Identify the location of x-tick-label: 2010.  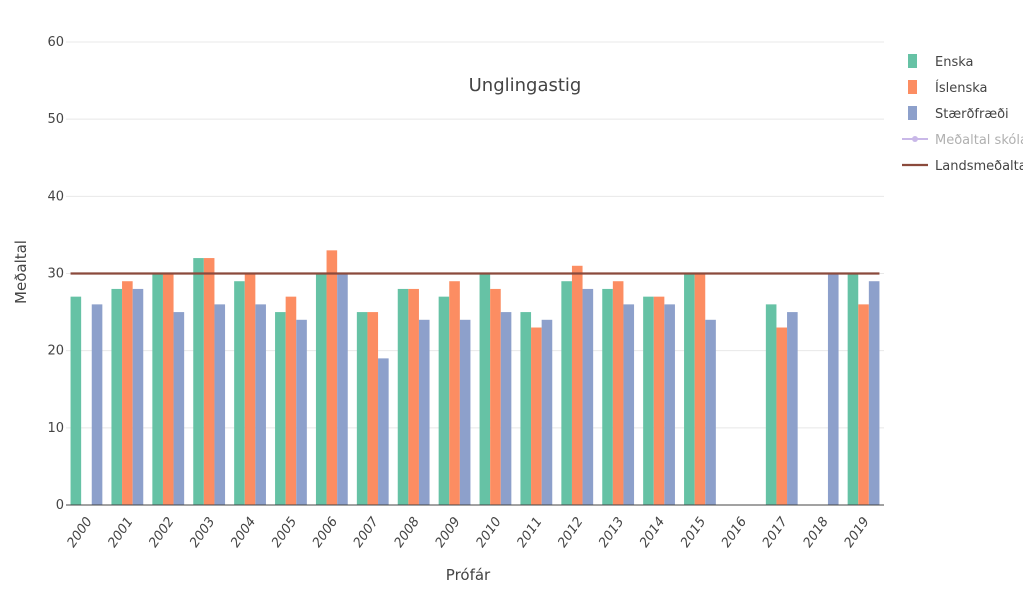
(488, 533).